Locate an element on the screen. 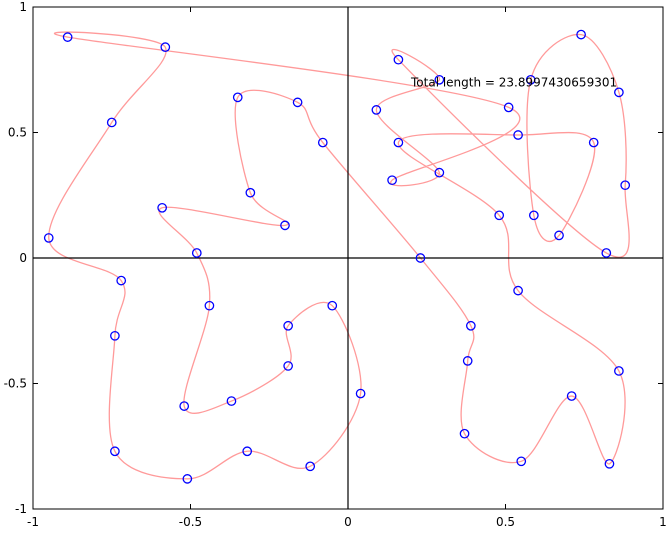 The image size is (671, 534). y-tick-label: 0.5 is located at coordinates (17, 133).